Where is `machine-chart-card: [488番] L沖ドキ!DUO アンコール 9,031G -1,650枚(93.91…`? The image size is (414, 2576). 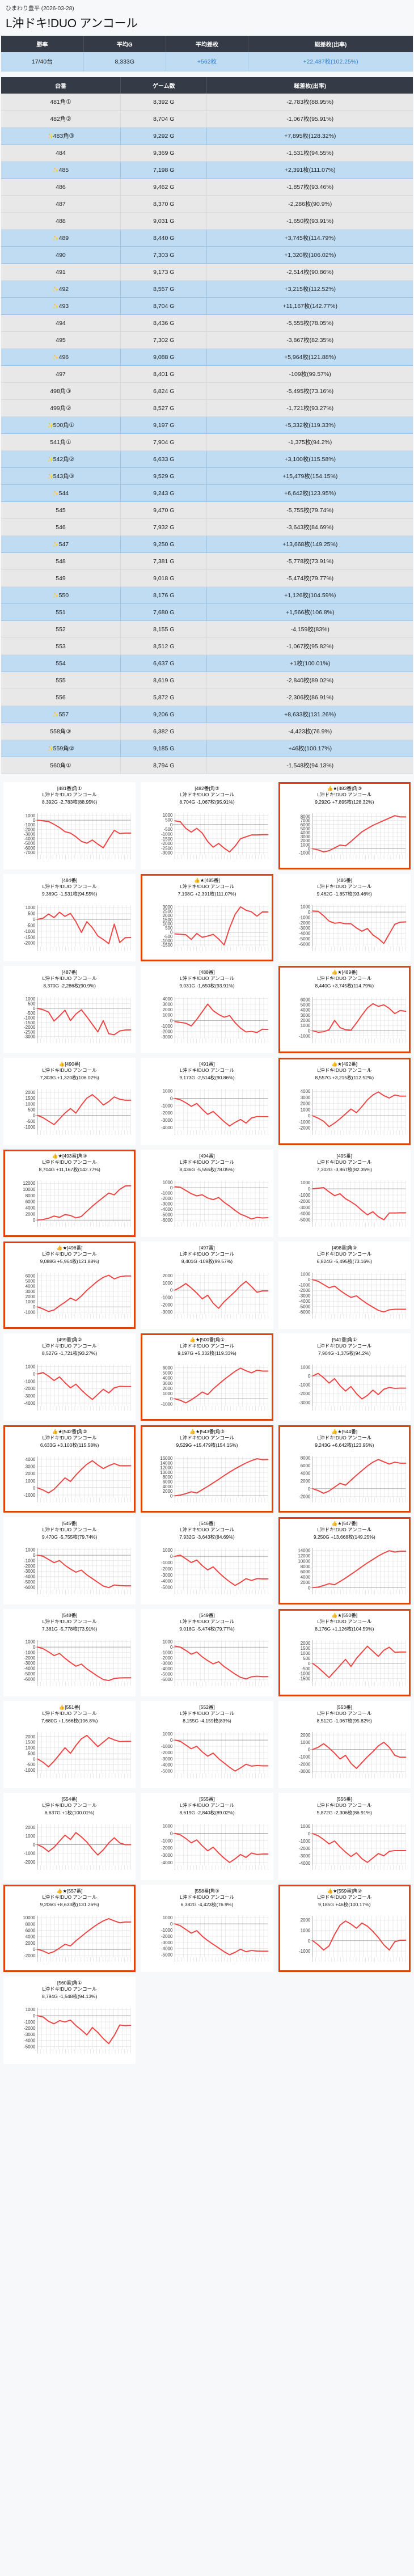
machine-chart-card: [488番] L沖ドキ!DUO アンコール 9,031G -1,650枚(93.91… is located at coordinates (207, 1009).